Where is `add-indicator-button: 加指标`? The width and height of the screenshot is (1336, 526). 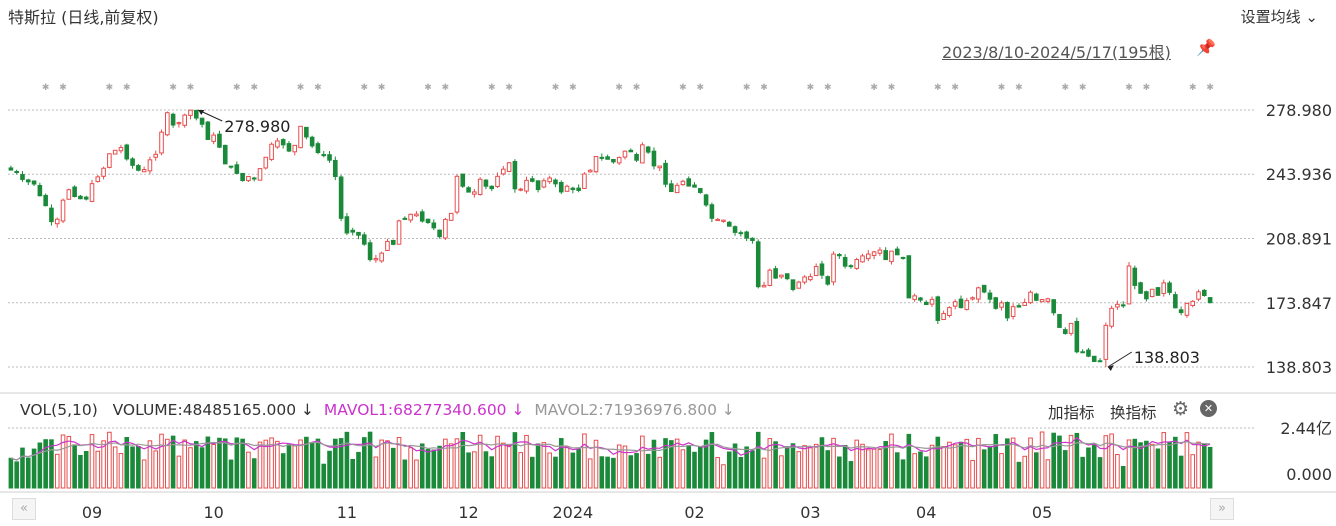
add-indicator-button: 加指标 is located at coordinates (1071, 413).